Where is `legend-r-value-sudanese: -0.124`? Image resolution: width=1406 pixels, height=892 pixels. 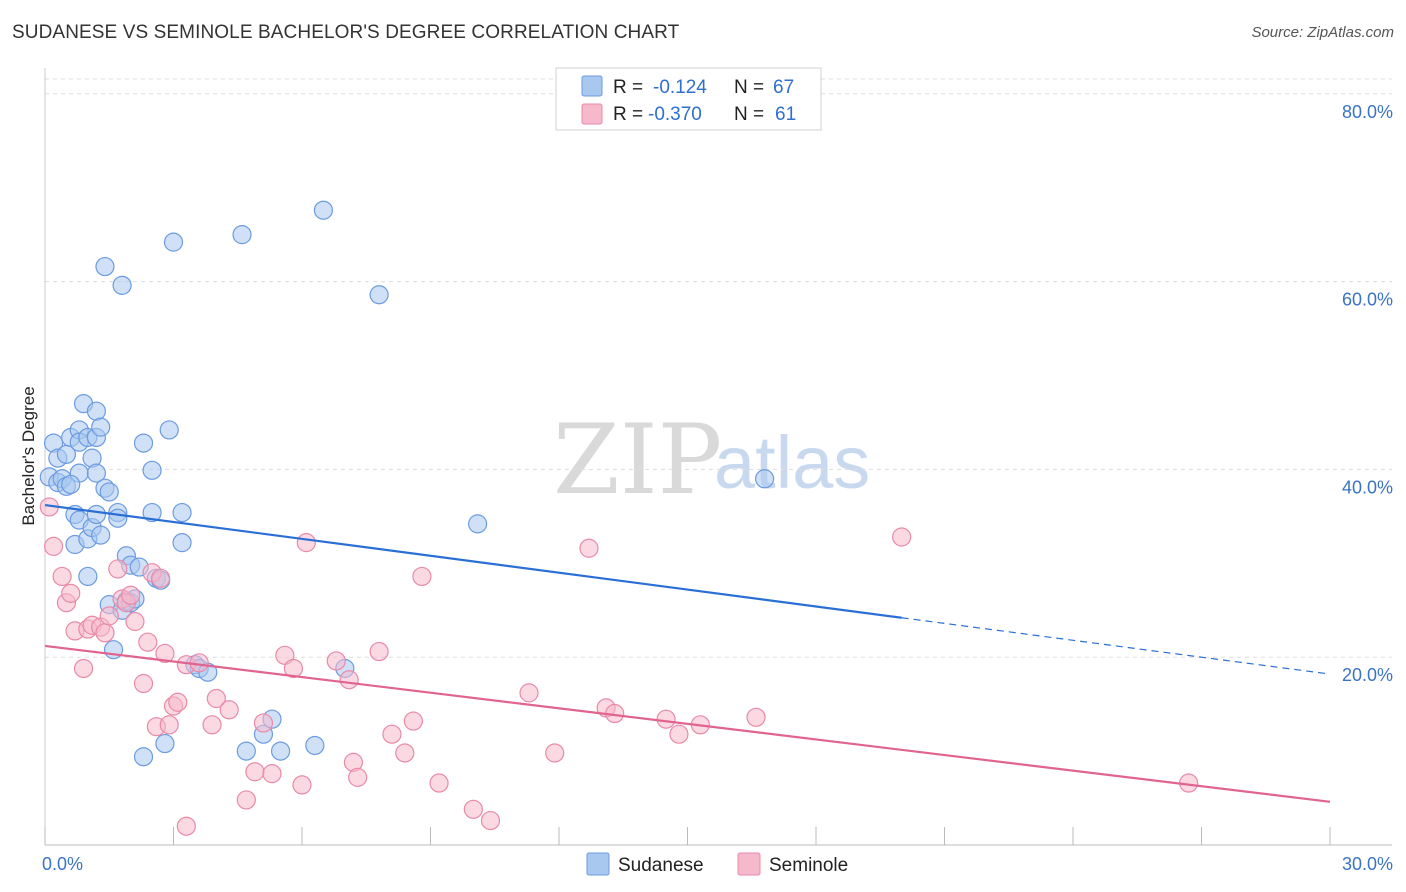
legend-r-value-sudanese: -0.124 is located at coordinates (680, 87).